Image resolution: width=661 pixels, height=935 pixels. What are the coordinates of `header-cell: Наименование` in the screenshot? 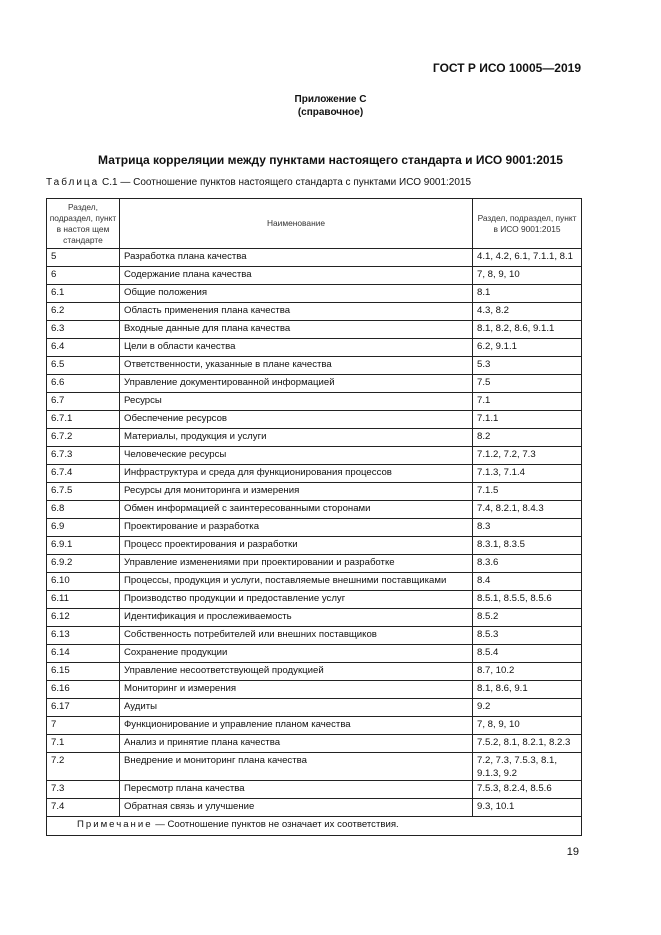 It's located at (296, 223).